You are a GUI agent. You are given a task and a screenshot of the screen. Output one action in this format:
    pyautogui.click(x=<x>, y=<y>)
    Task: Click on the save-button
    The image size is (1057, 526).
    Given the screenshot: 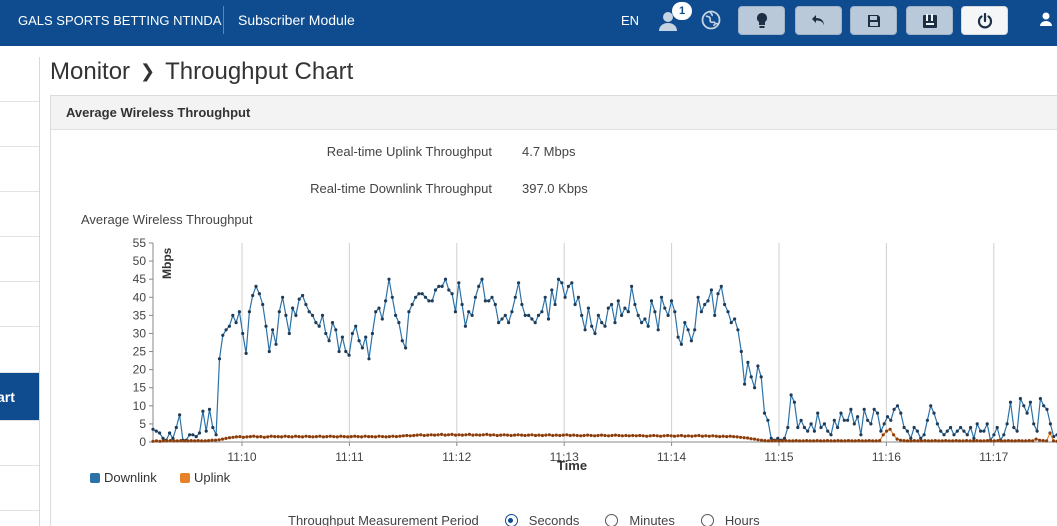 What is the action you would take?
    pyautogui.click(x=873, y=20)
    